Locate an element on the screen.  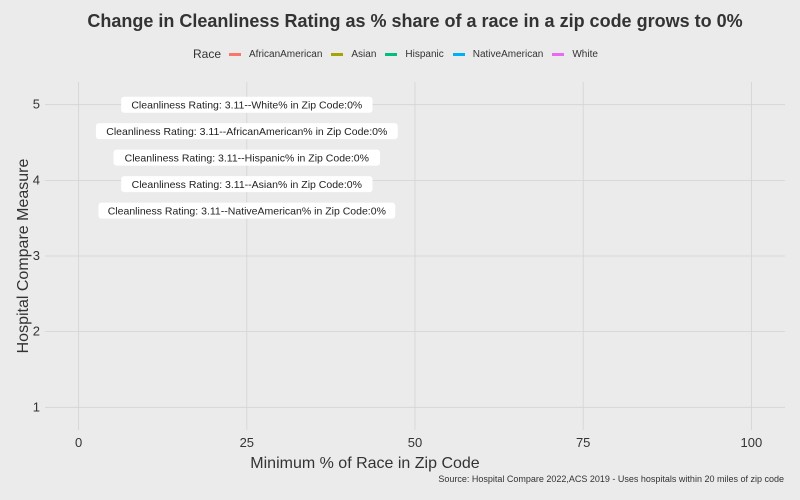
x-tick-label: 75 is located at coordinates (583, 442).